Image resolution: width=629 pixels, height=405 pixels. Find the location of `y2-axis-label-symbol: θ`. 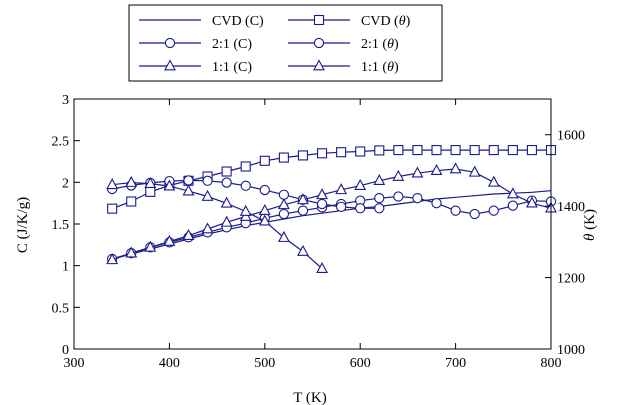

y2-axis-label-symbol: θ is located at coordinates (590, 237).